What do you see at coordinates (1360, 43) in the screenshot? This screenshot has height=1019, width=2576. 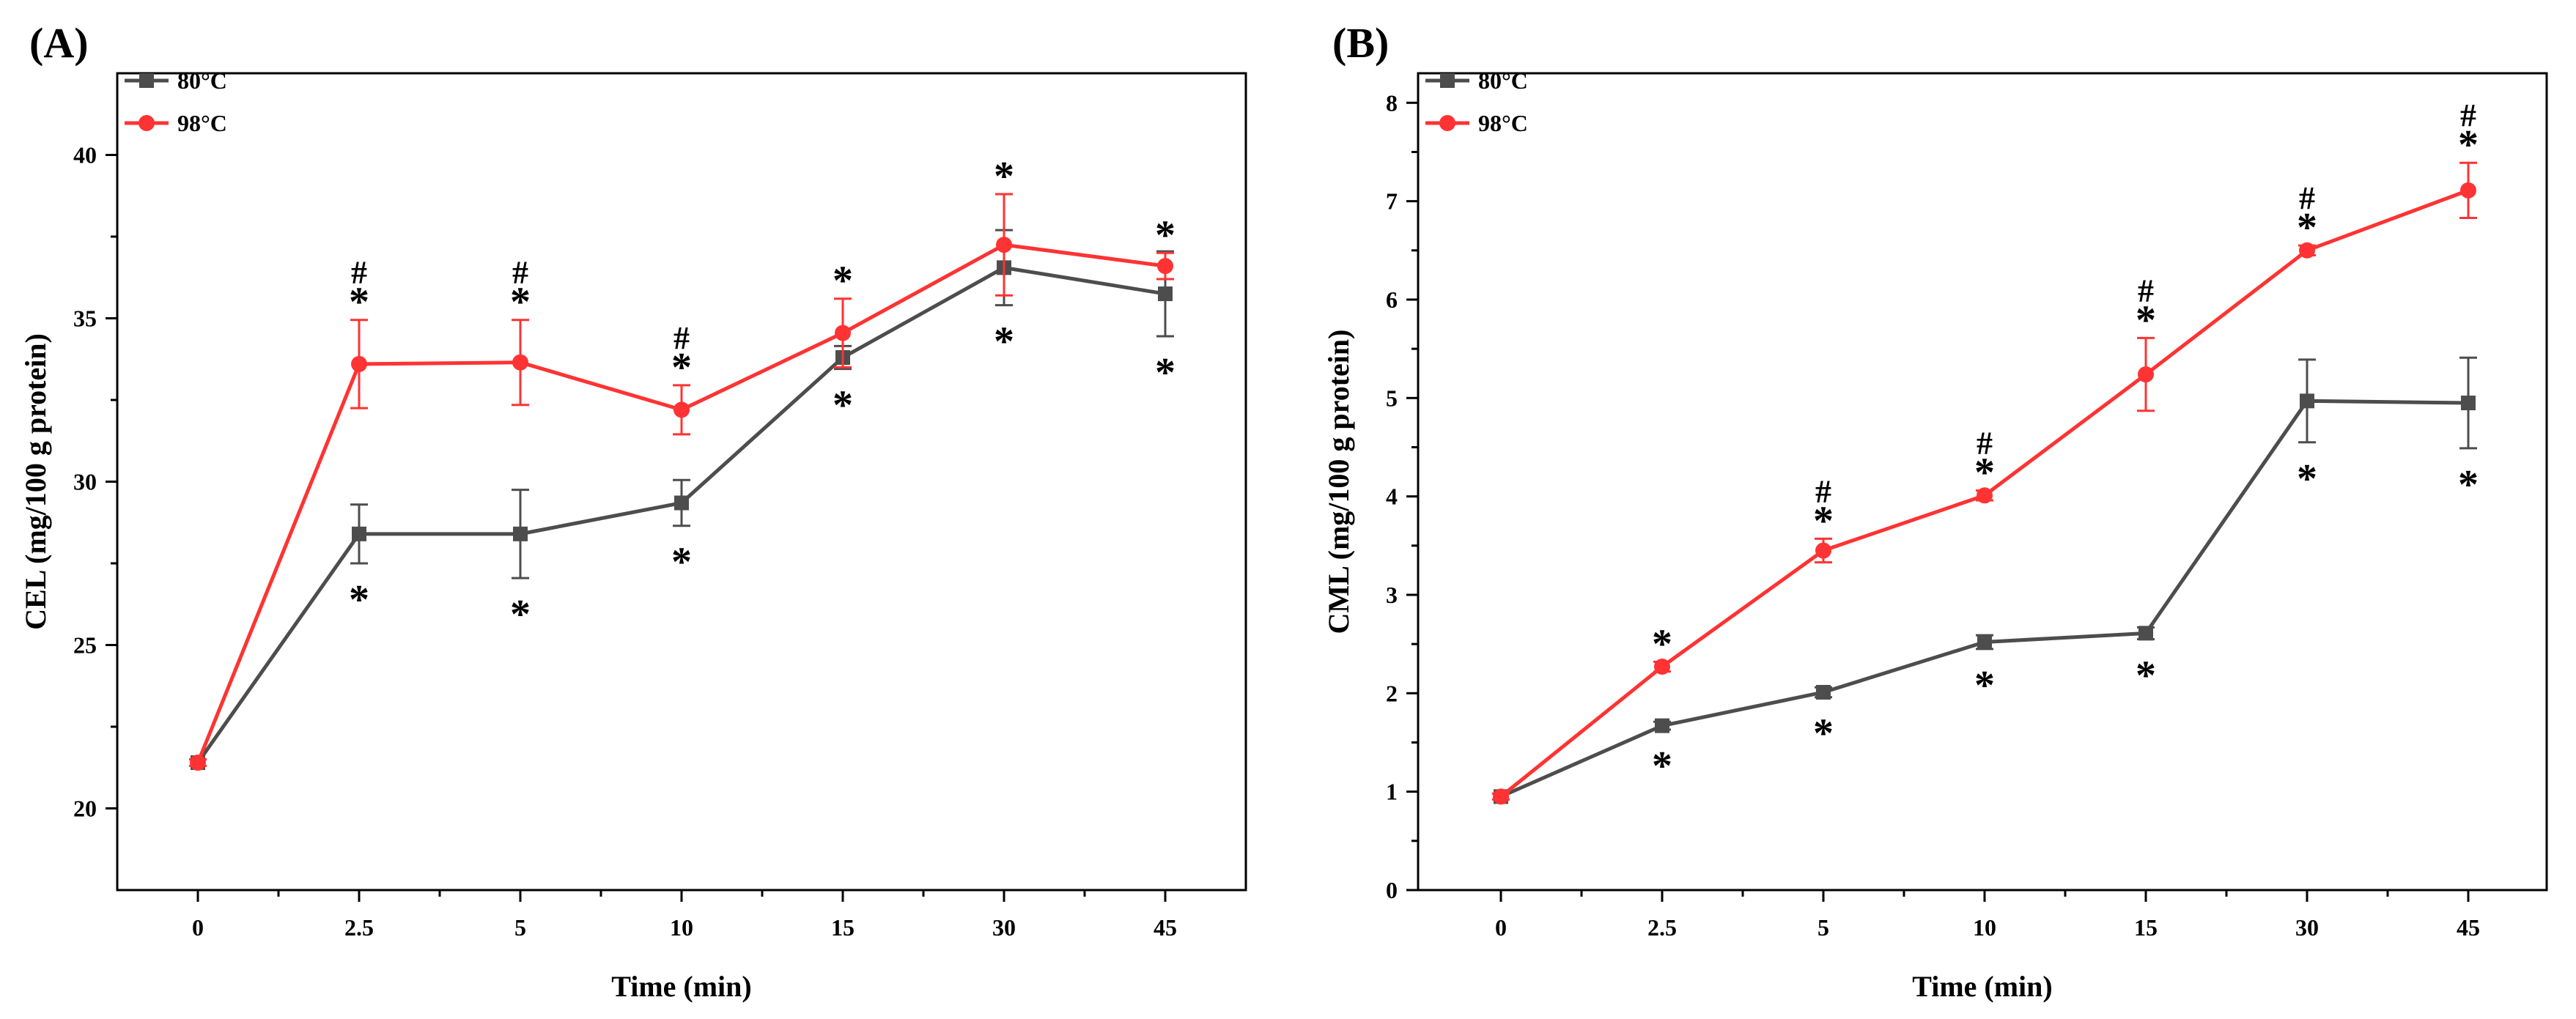 I see `panel-label: (B)` at bounding box center [1360, 43].